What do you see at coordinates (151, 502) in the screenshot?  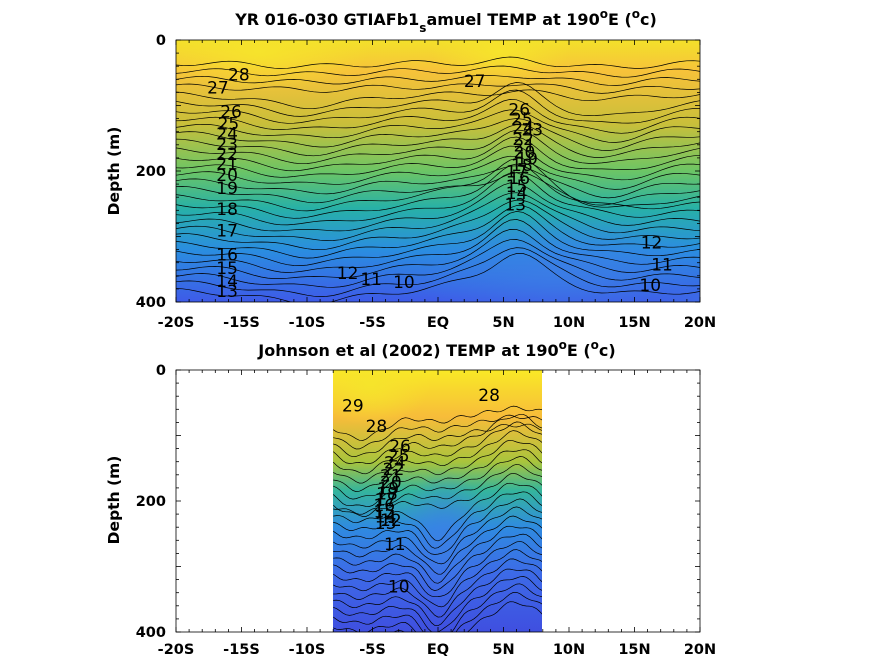 I see `y-tick-label: 200` at bounding box center [151, 502].